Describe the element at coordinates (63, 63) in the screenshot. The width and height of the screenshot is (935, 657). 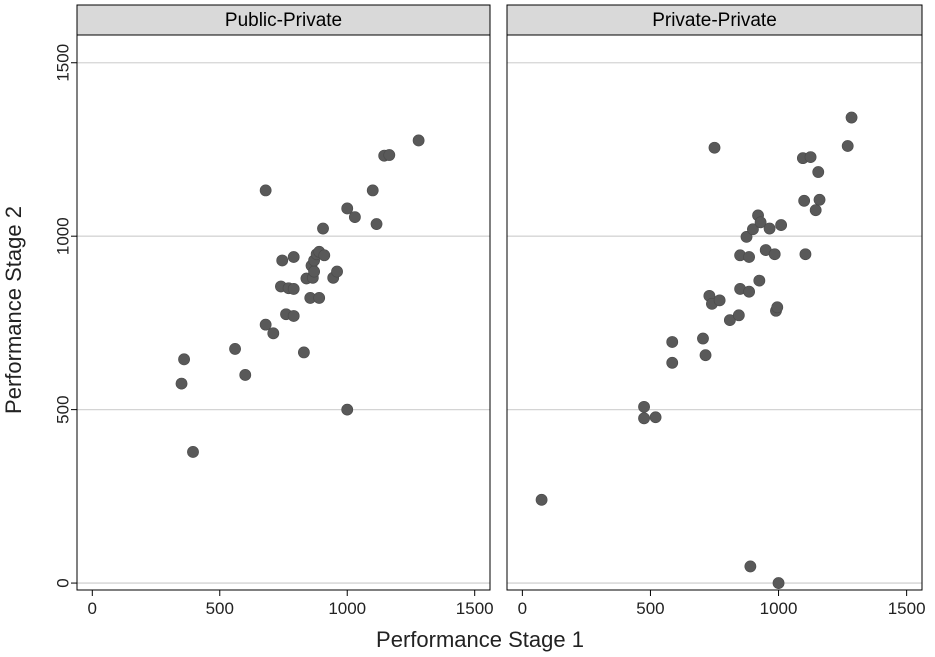
I see `y-tick-label: 1500` at that location.